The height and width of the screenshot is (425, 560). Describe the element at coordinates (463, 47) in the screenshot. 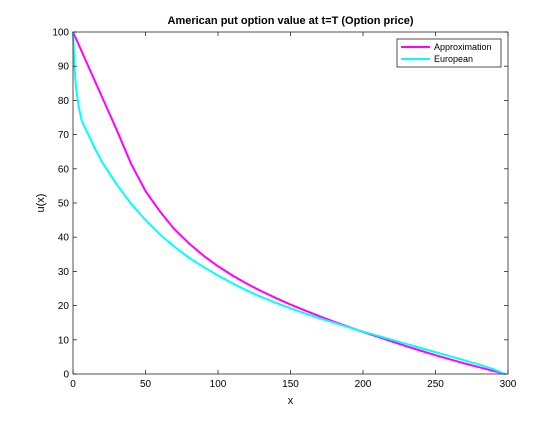

I see `legend-label-approximation: Approximation` at that location.